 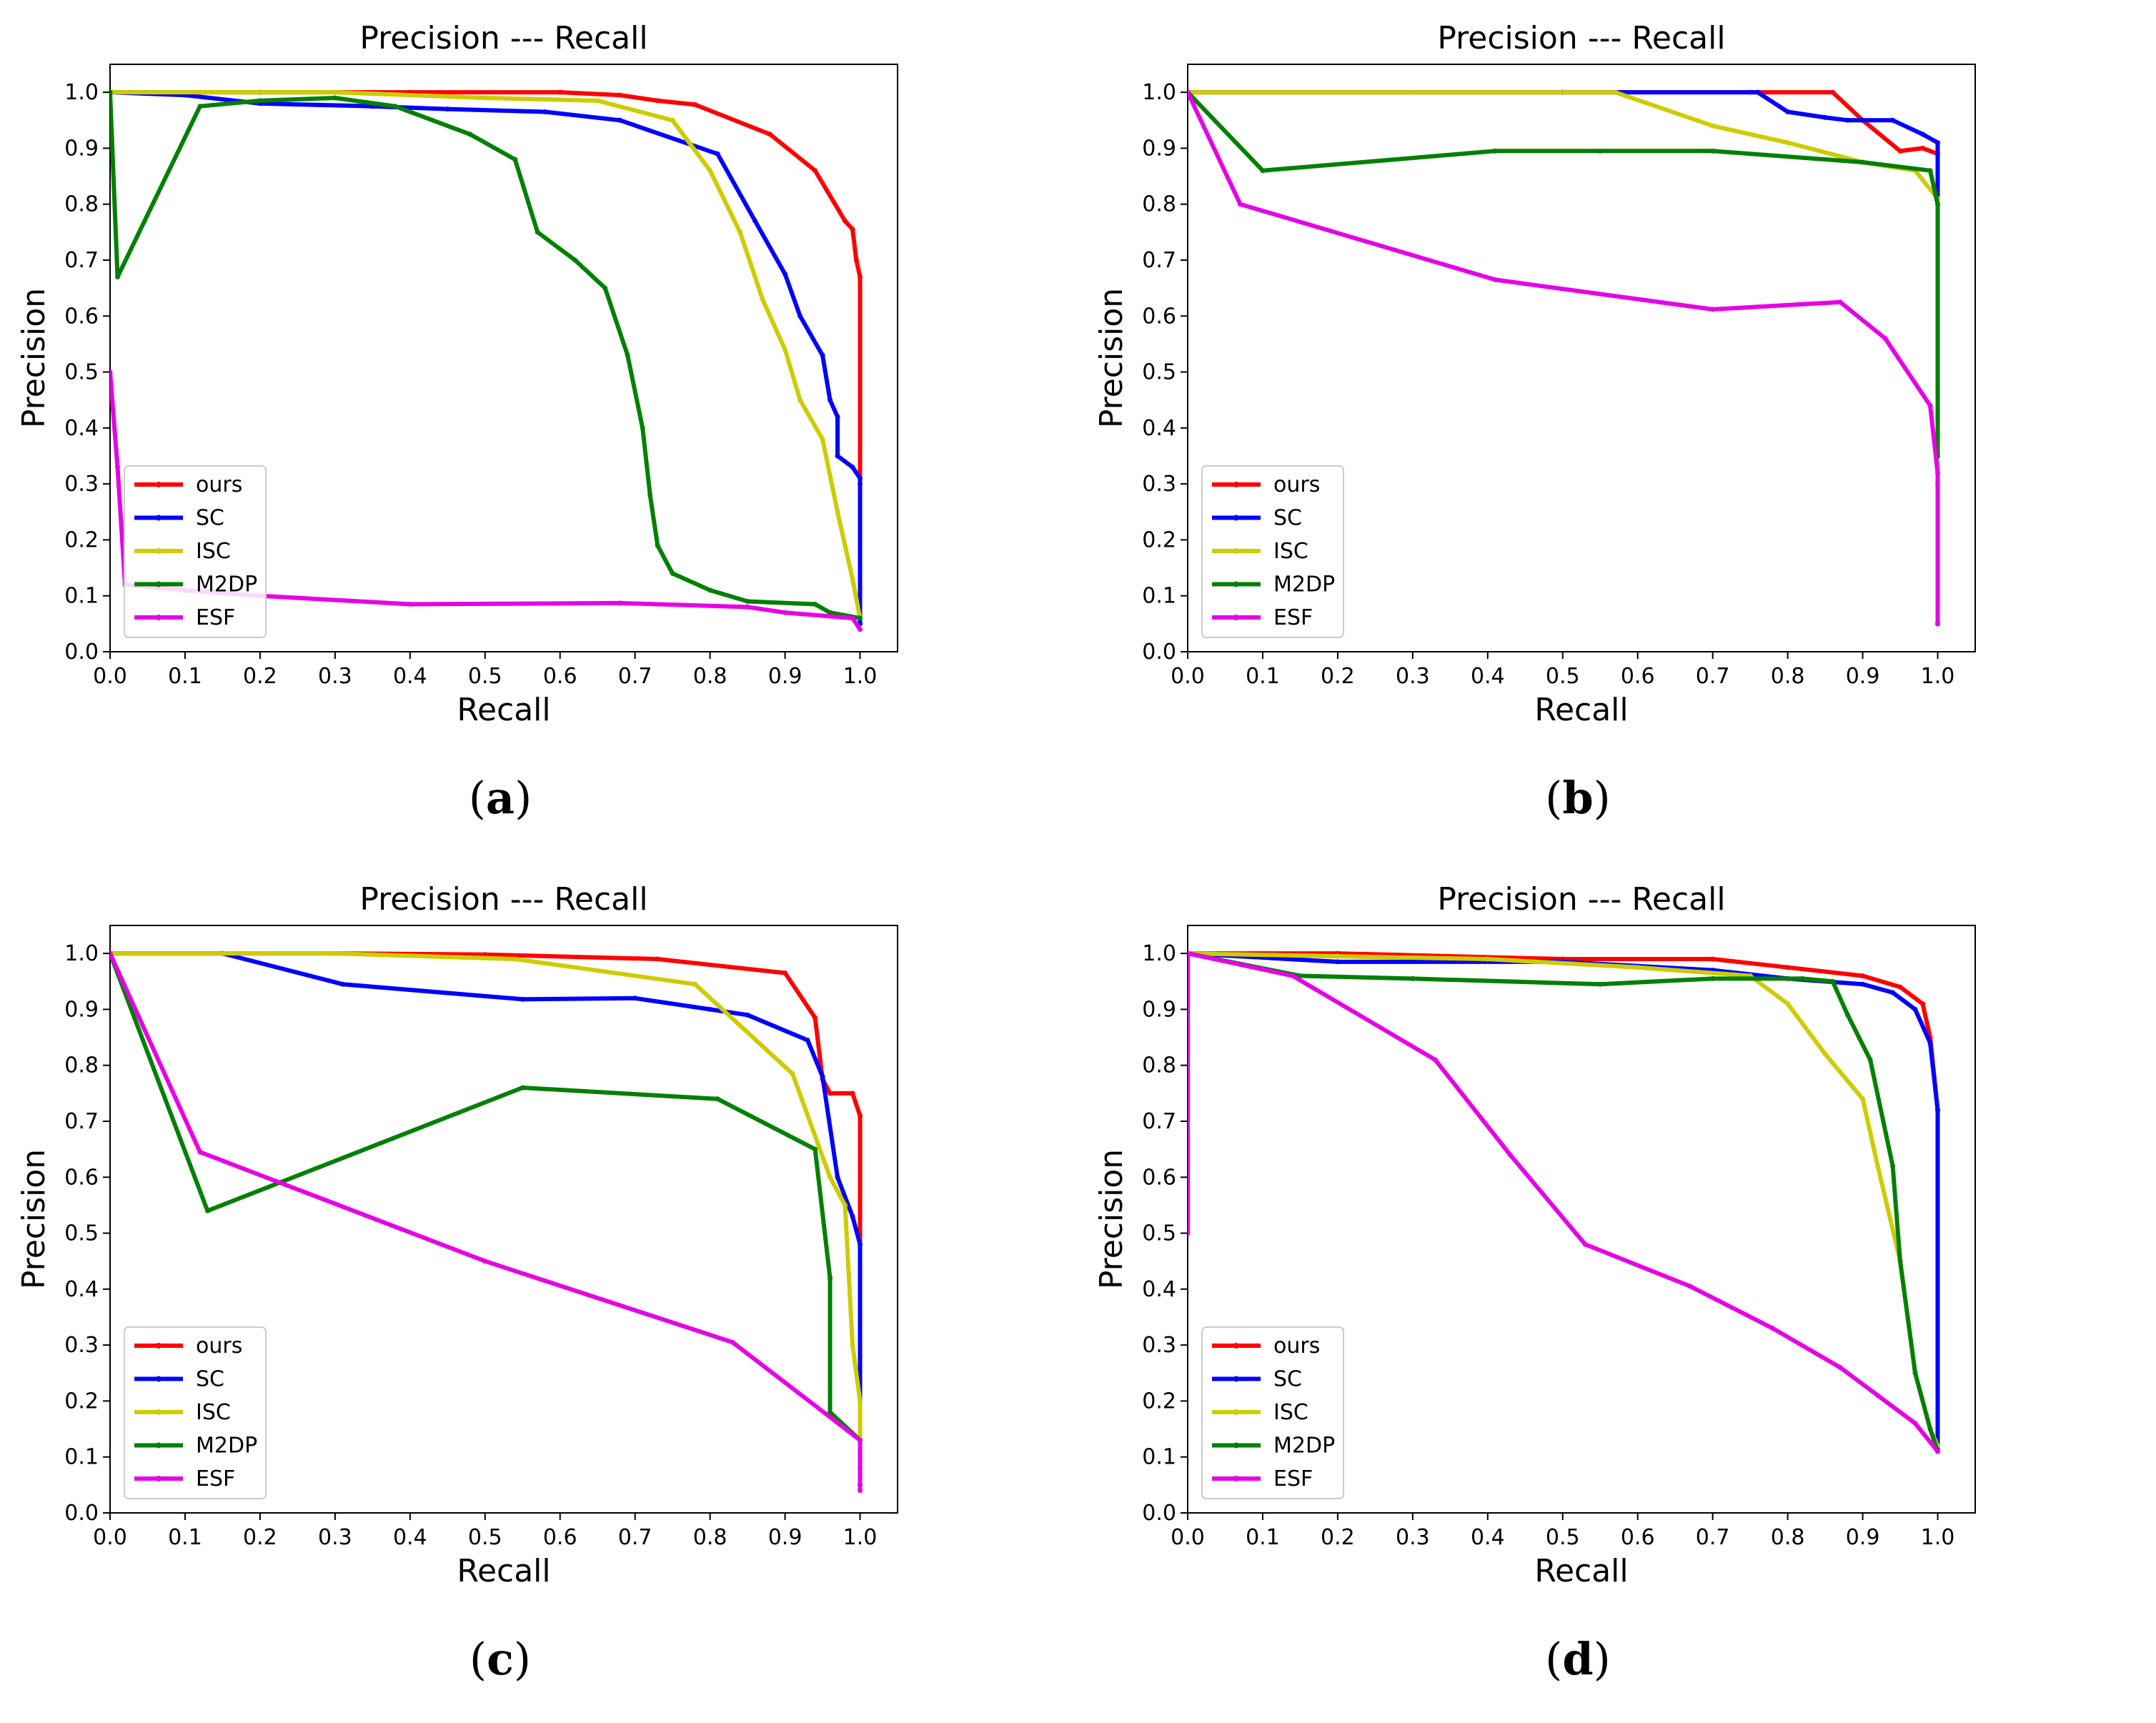 What do you see at coordinates (1304, 584) in the screenshot?
I see `legend-label-m2dp: M2DP` at bounding box center [1304, 584].